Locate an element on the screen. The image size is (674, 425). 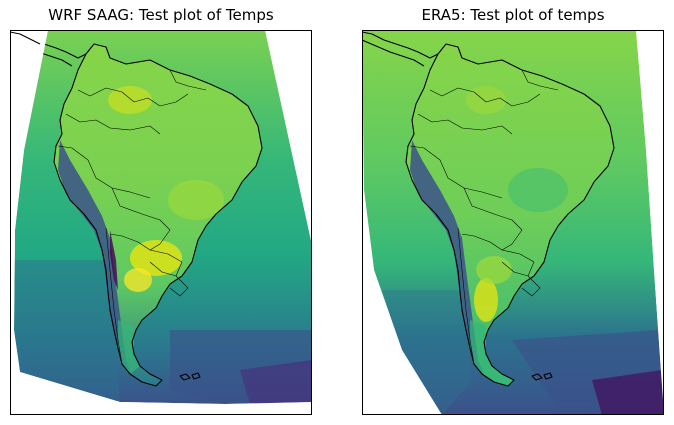
left-panel-title: WRF SAAG: Test plot of Temps is located at coordinates (161, 15).